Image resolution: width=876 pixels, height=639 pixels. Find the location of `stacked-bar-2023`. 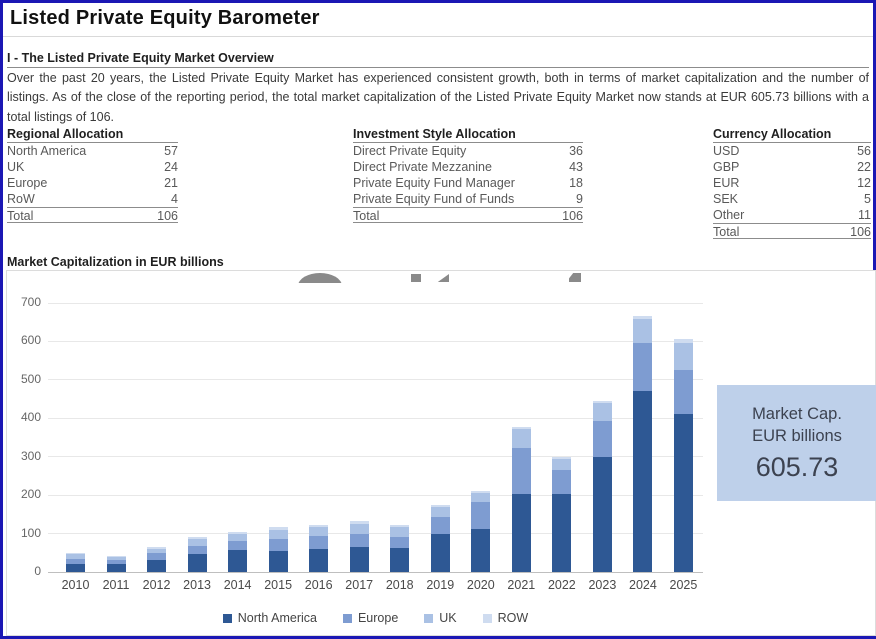

stacked-bar-2023 is located at coordinates (602, 486).